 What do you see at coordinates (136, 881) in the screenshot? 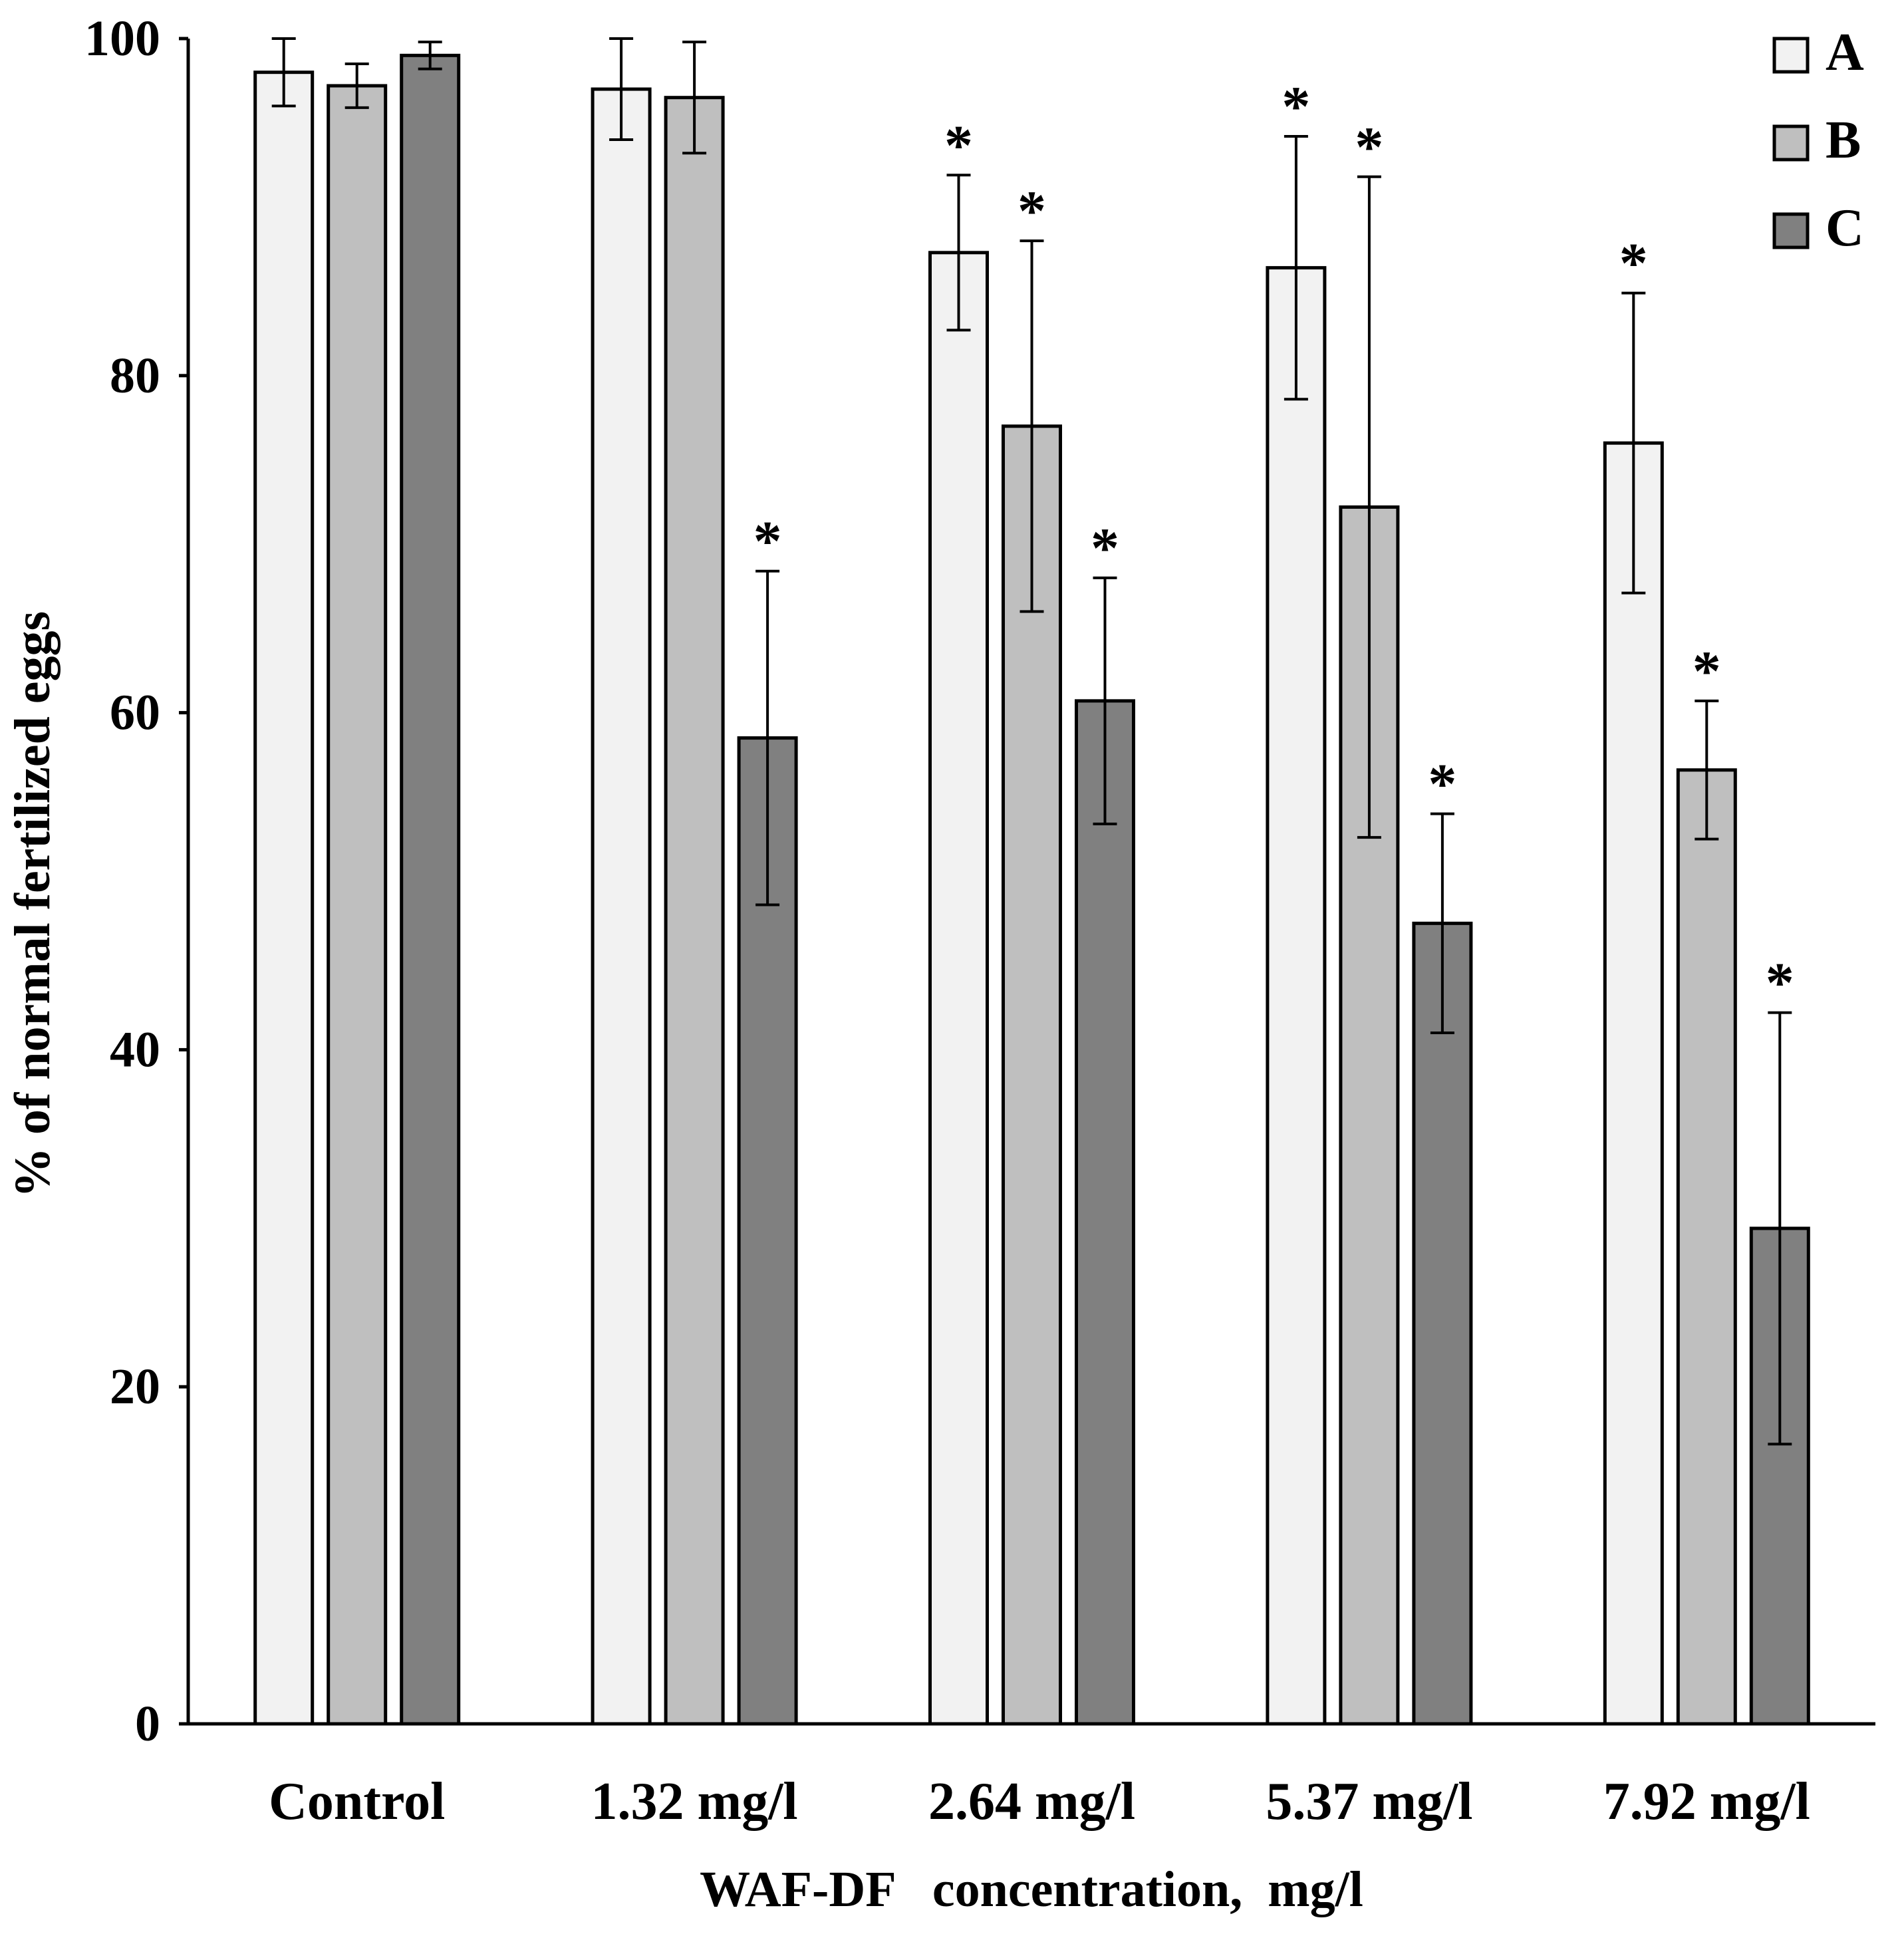
I see `y-ticks-layer: 0 20 40 60 80 100` at bounding box center [136, 881].